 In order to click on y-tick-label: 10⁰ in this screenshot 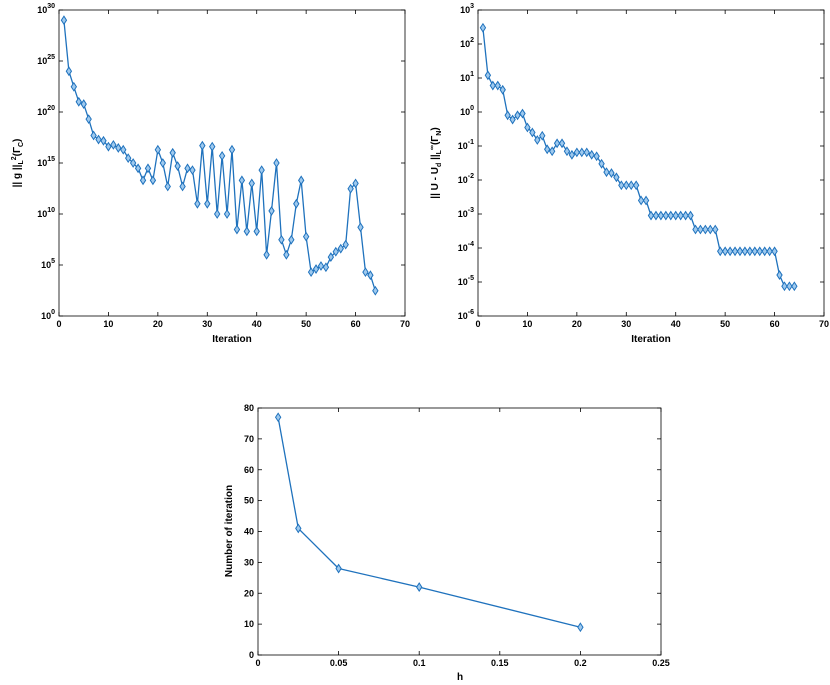, I will do `click(467, 111)`.